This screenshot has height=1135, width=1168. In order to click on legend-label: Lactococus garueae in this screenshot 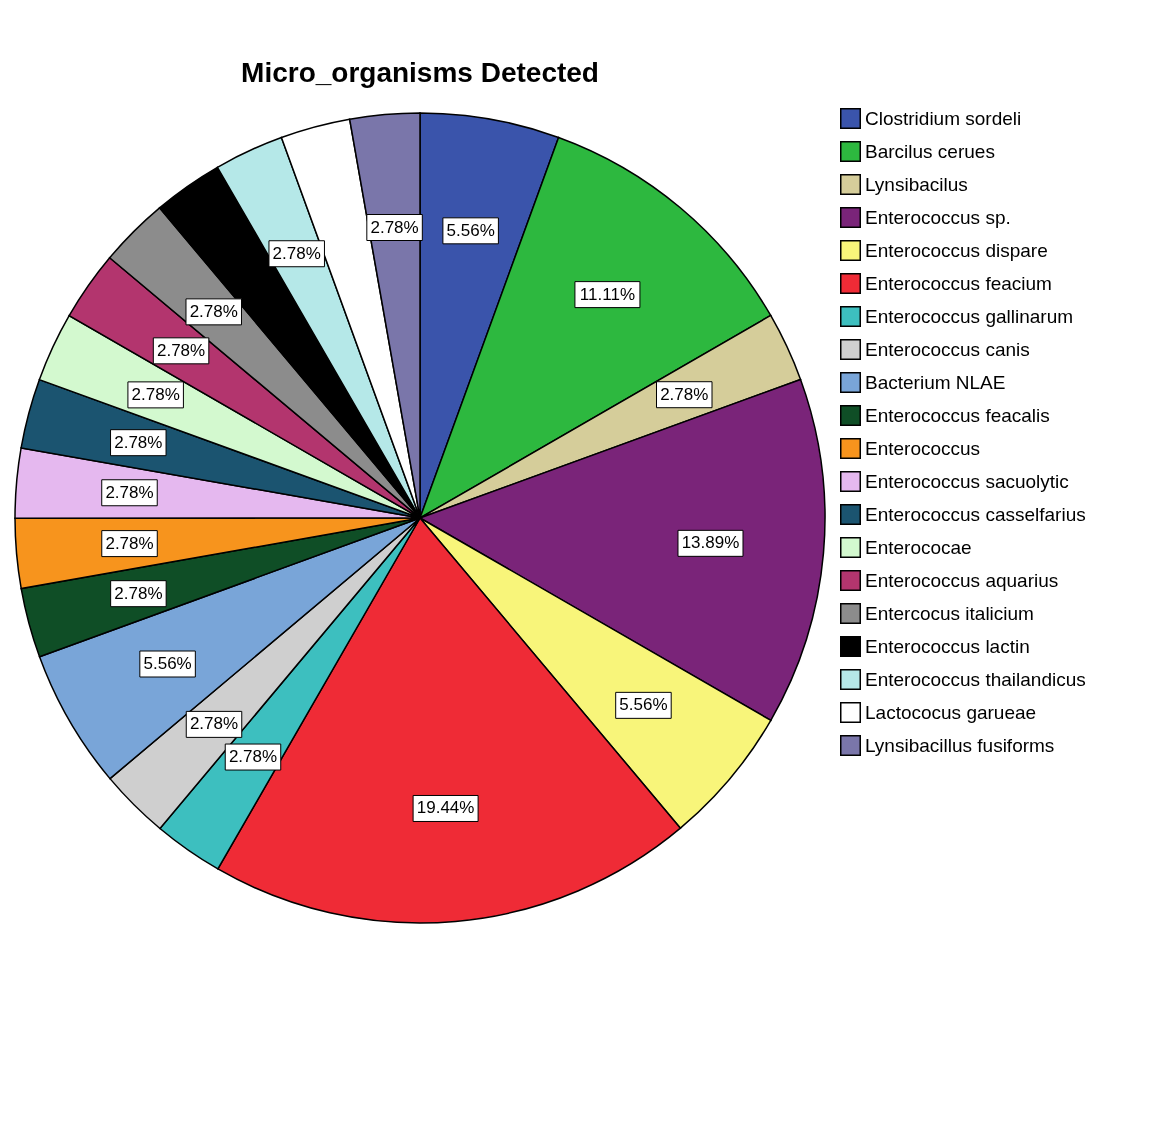, I will do `click(951, 712)`.